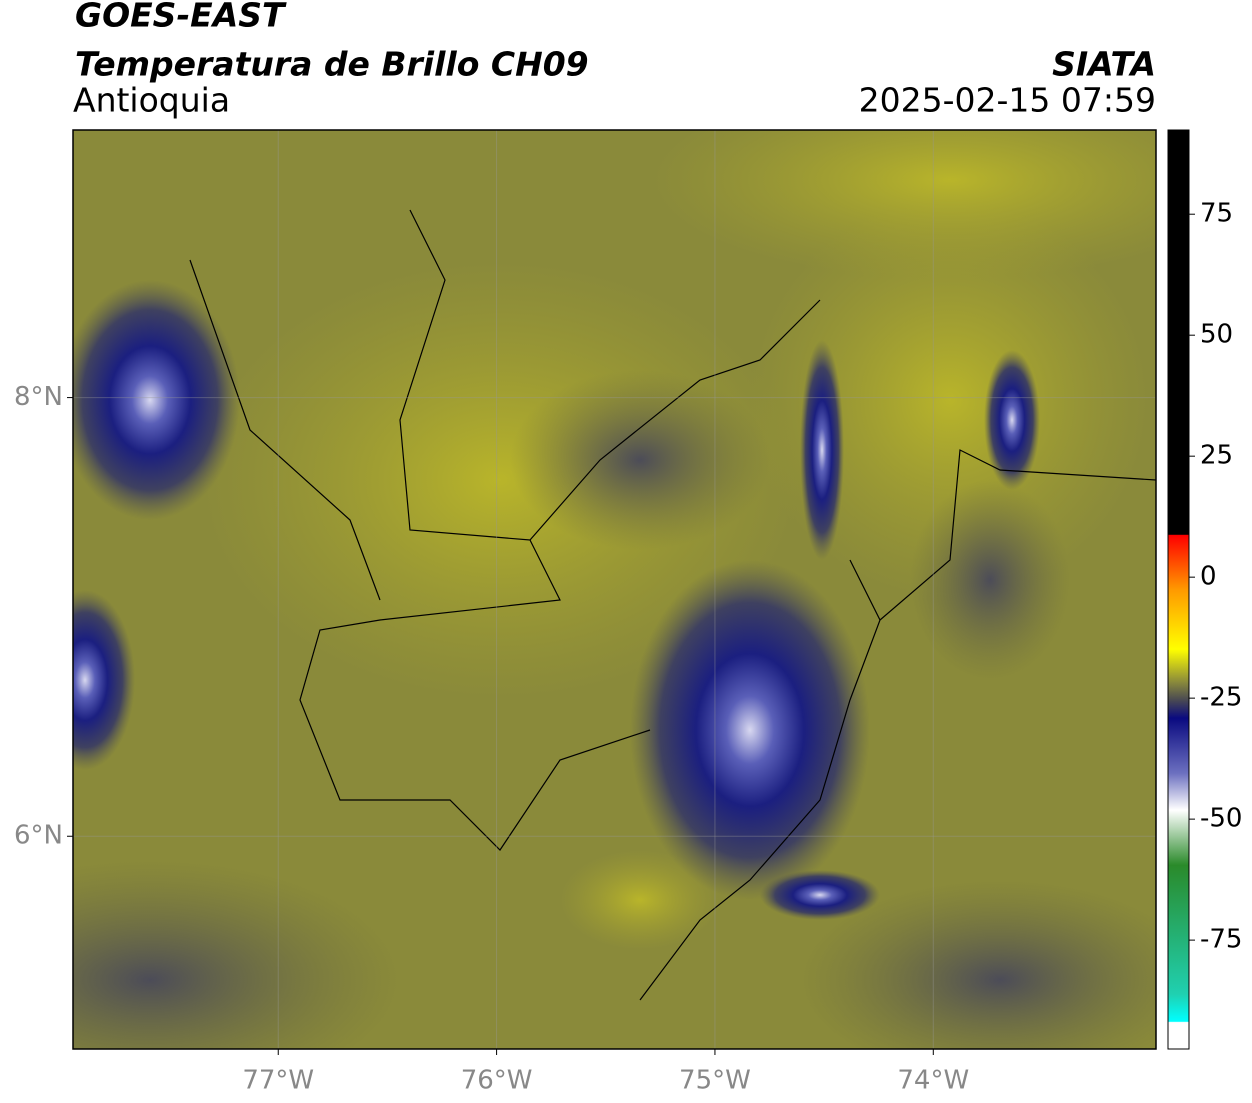 The height and width of the screenshot is (1103, 1252). What do you see at coordinates (181, 17) in the screenshot?
I see `title: GOES-EAST` at bounding box center [181, 17].